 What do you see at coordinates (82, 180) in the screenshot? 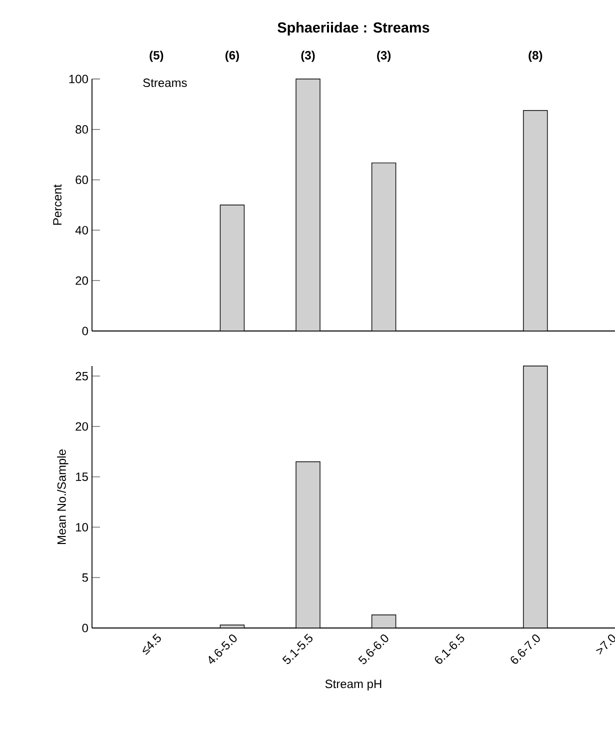
I see `y-tick-label: 60` at bounding box center [82, 180].